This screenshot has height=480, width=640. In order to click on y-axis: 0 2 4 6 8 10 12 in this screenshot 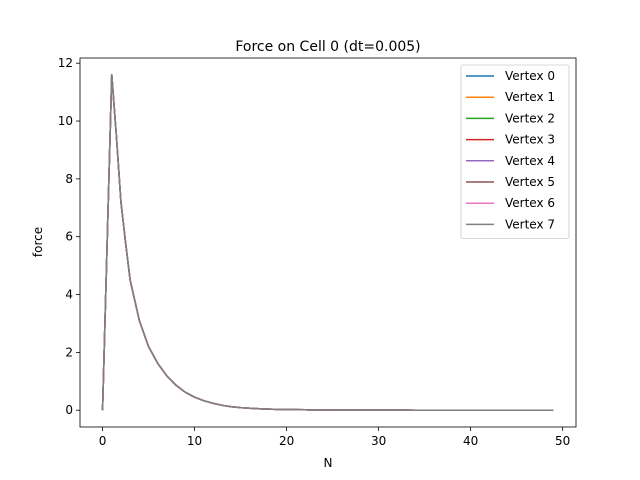, I will do `click(69, 236)`.